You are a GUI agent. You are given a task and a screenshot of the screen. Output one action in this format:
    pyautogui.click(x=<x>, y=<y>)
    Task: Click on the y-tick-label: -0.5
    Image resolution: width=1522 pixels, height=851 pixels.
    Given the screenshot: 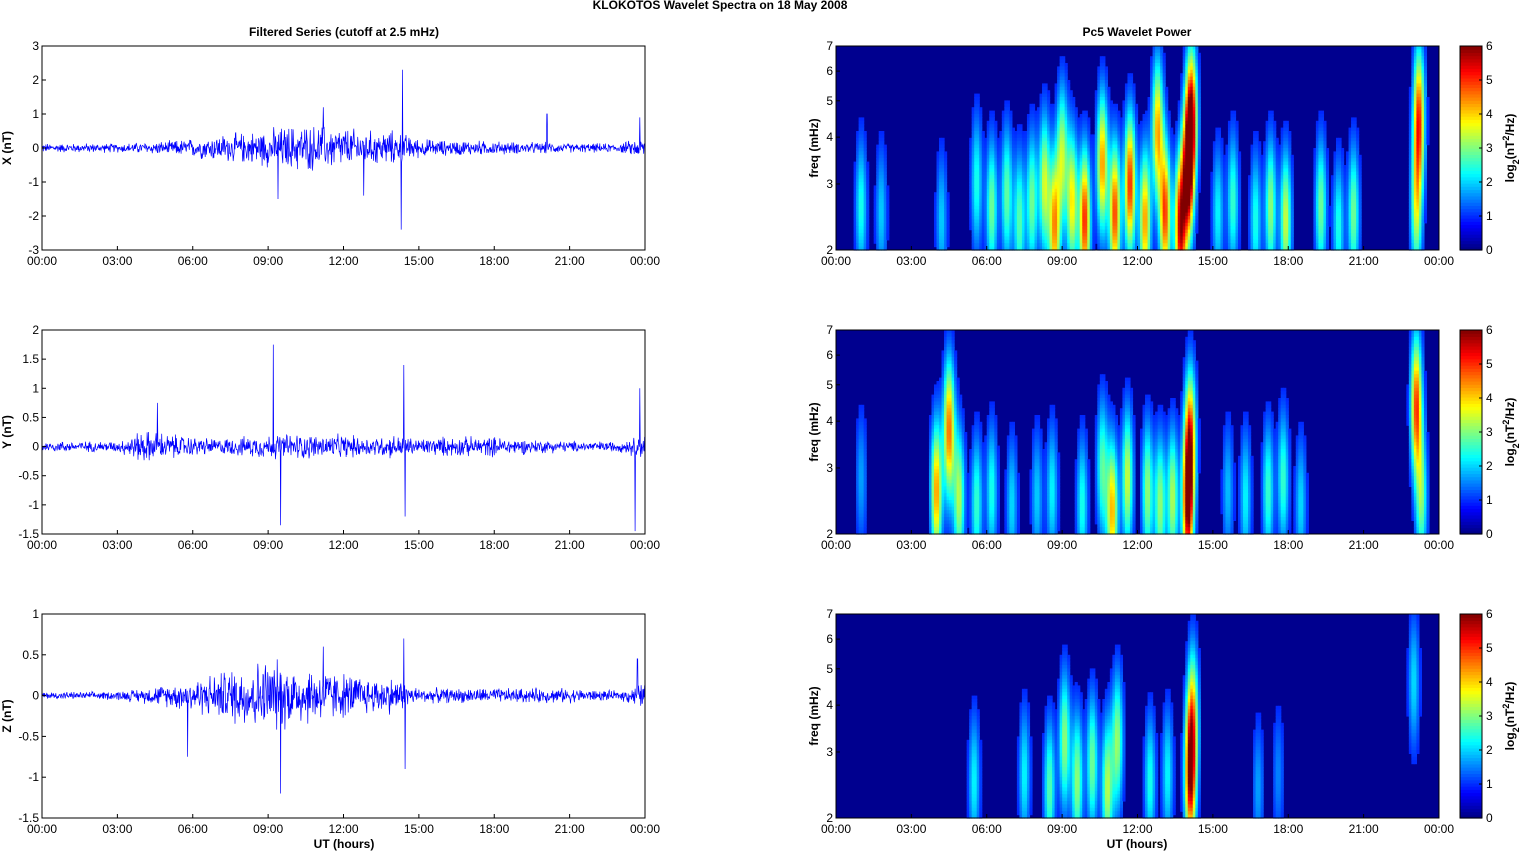 What is the action you would take?
    pyautogui.click(x=28, y=736)
    